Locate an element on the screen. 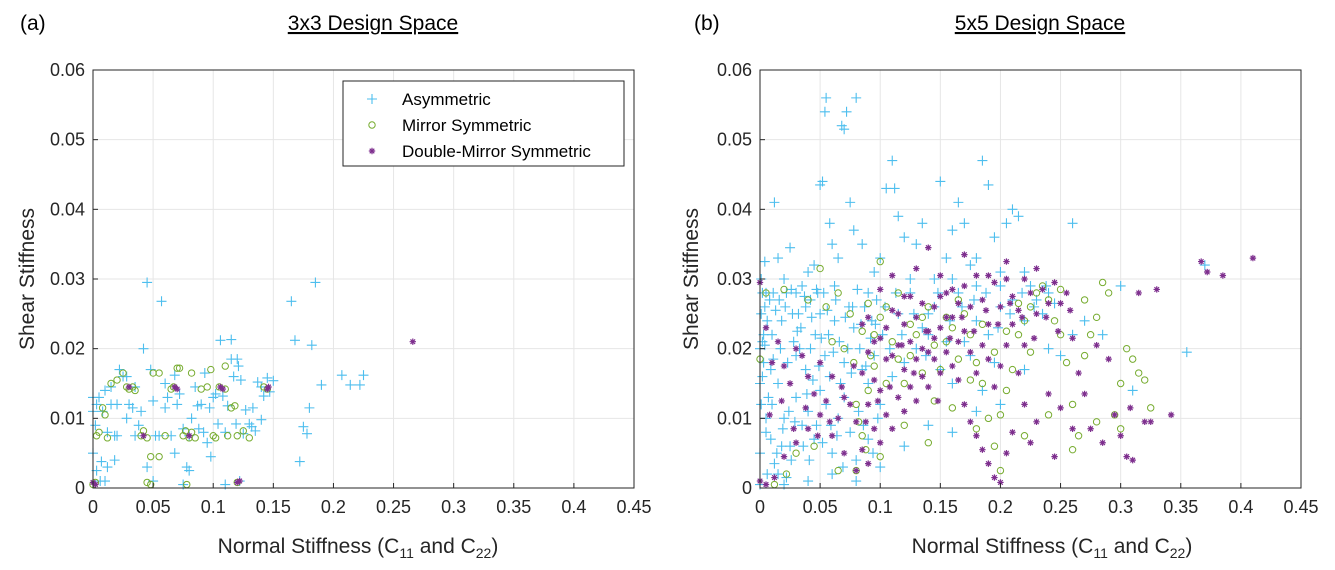 This screenshot has height=570, width=1335. panel-a-xtick-label: 0.2 is located at coordinates (333, 507).